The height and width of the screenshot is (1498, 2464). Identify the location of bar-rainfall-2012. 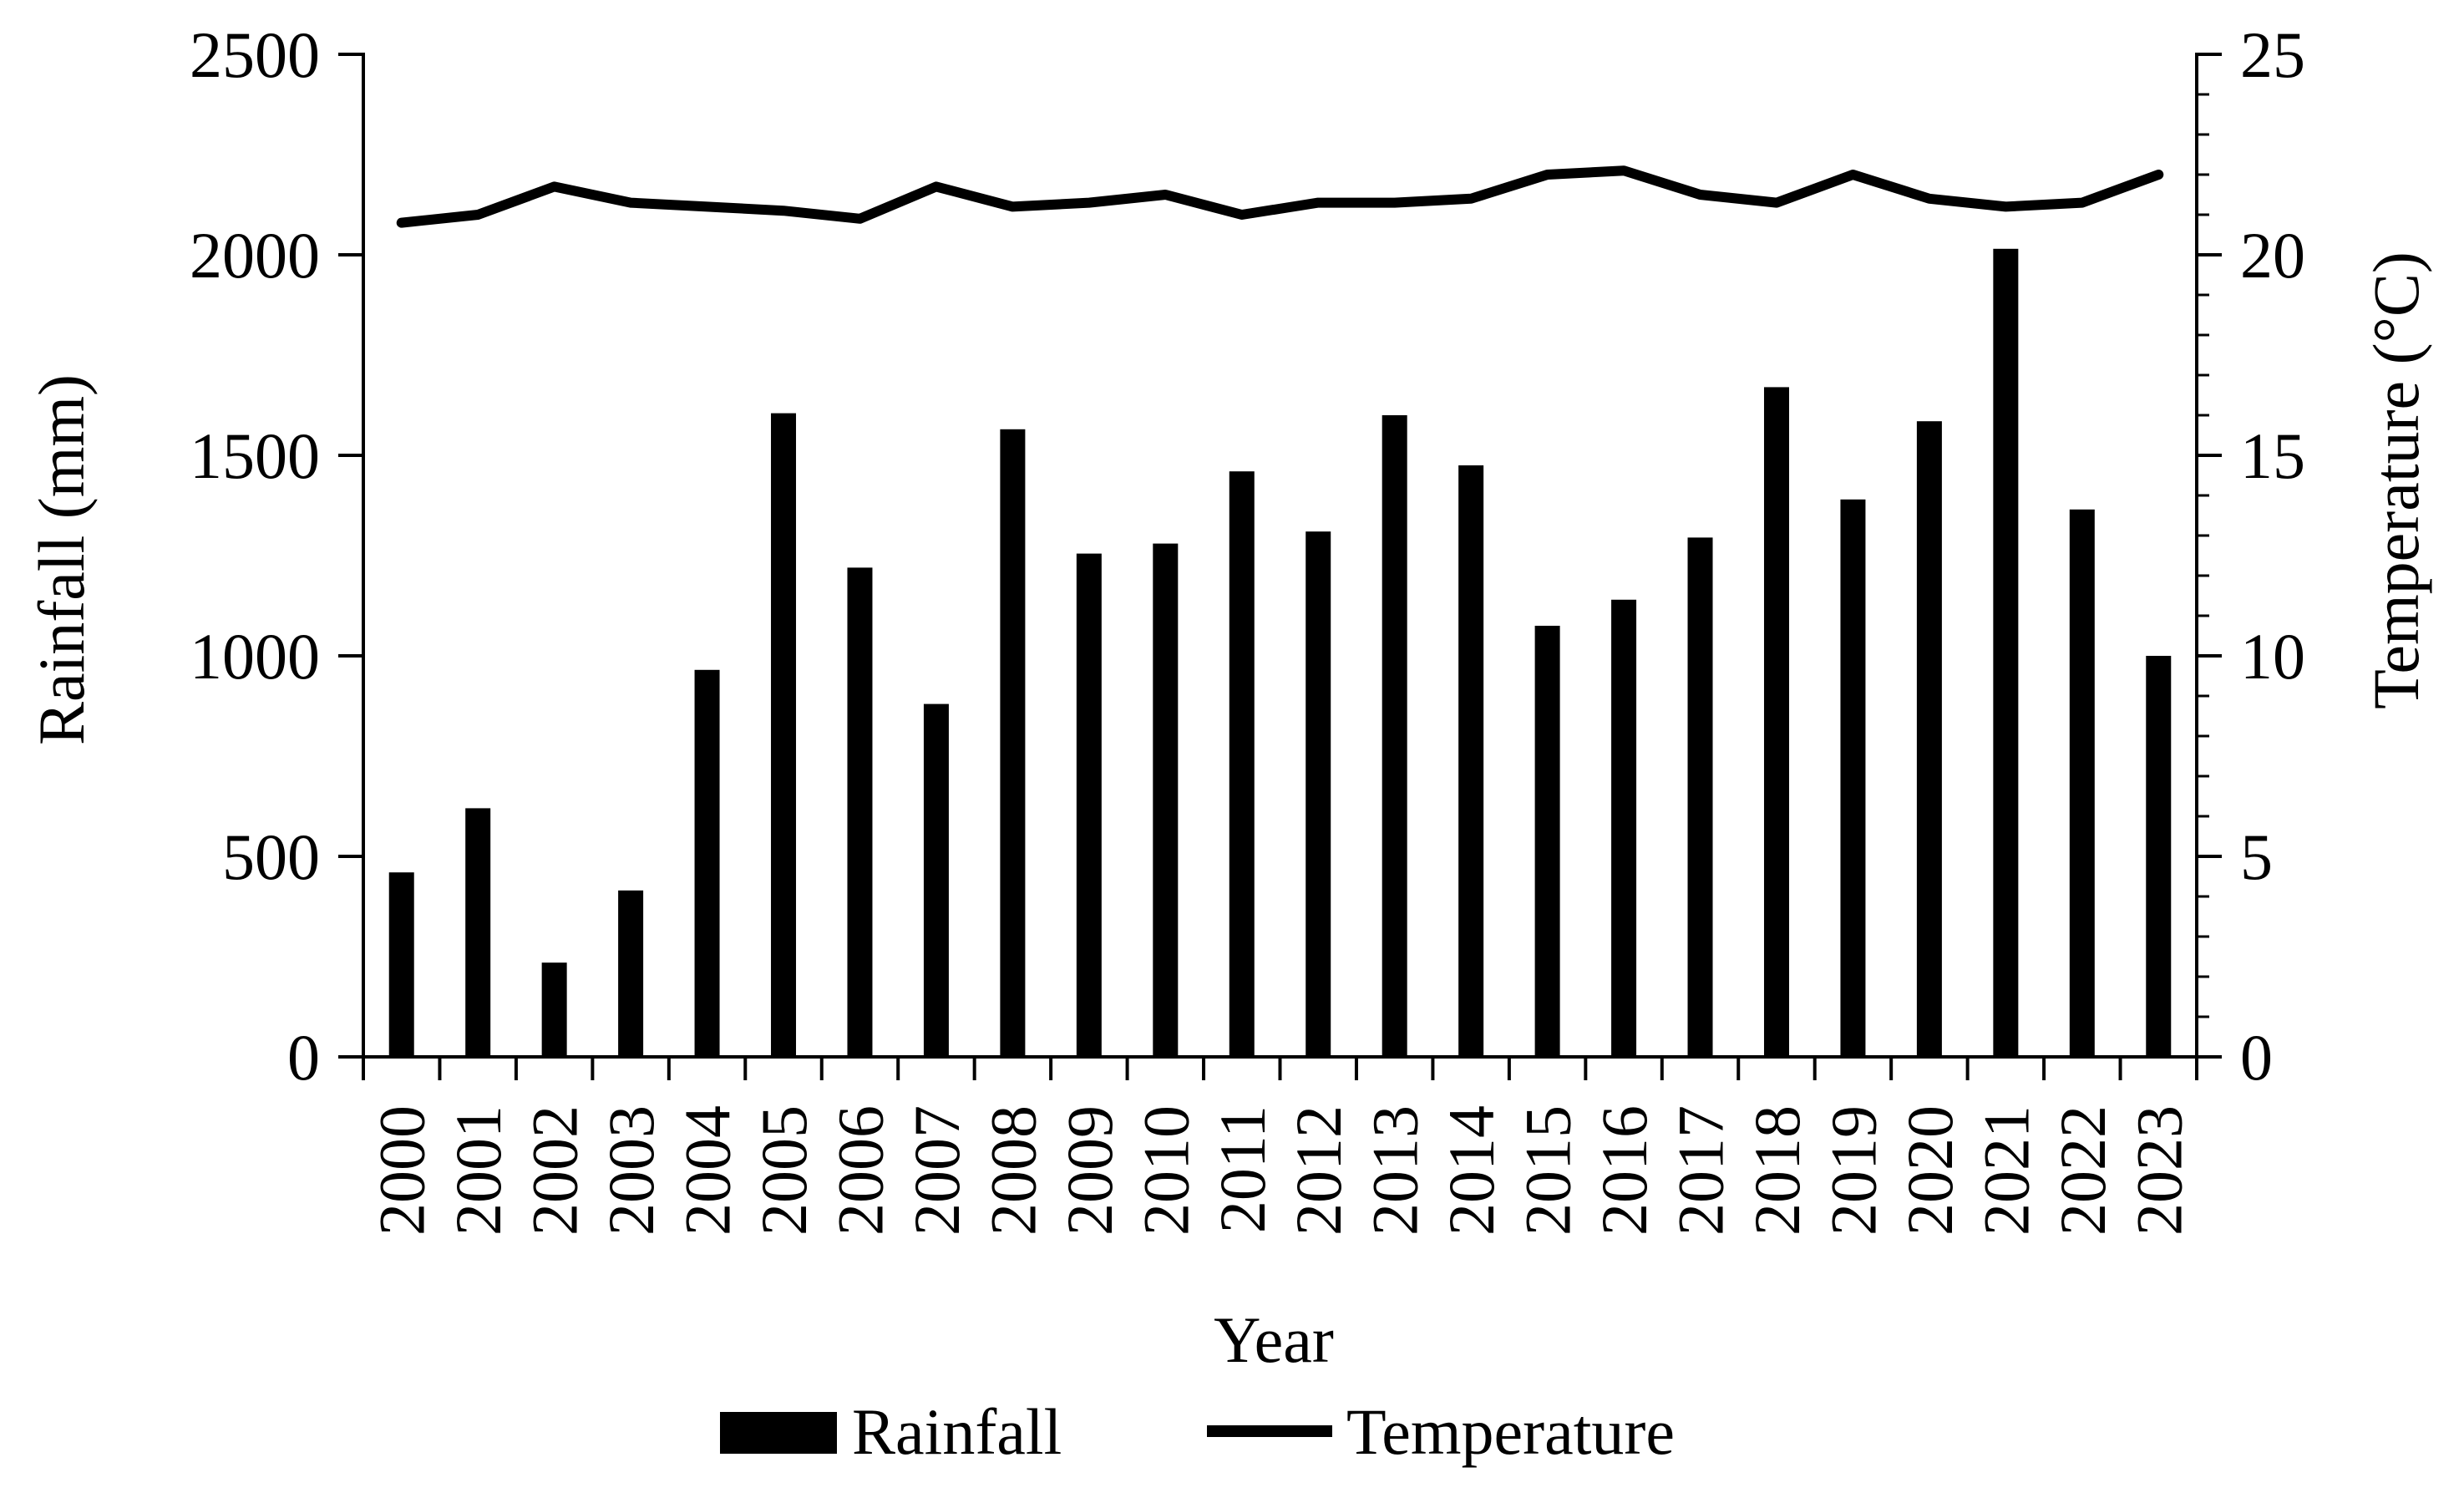
(1319, 794).